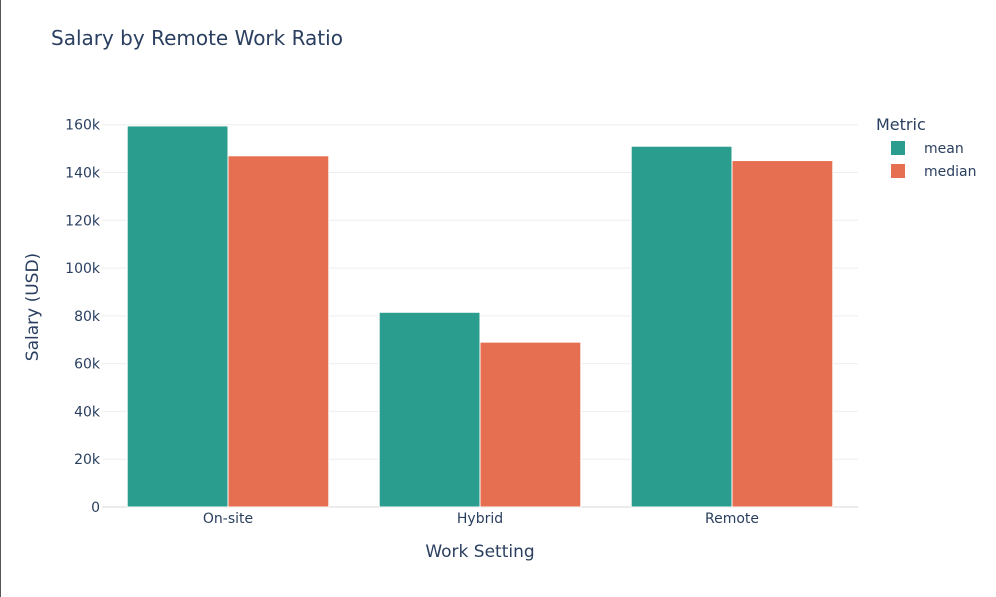  I want to click on legend: Metric mean median, so click(926, 147).